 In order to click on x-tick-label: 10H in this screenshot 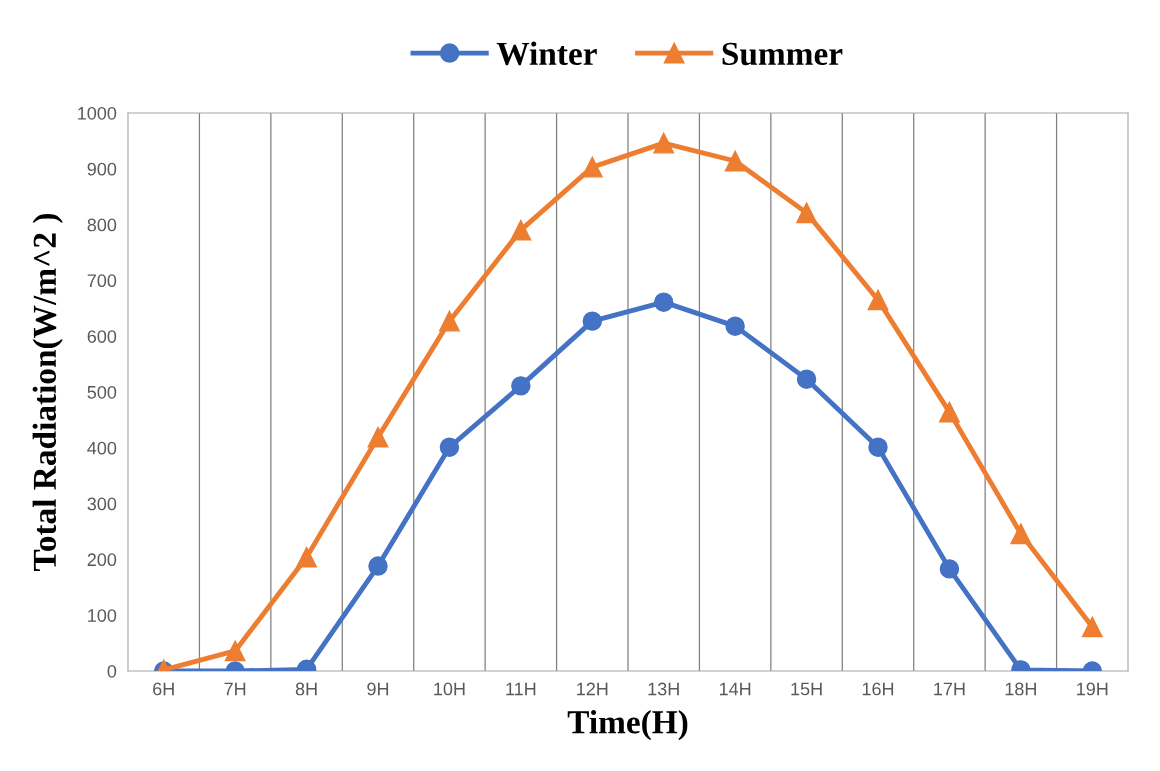, I will do `click(449, 689)`.